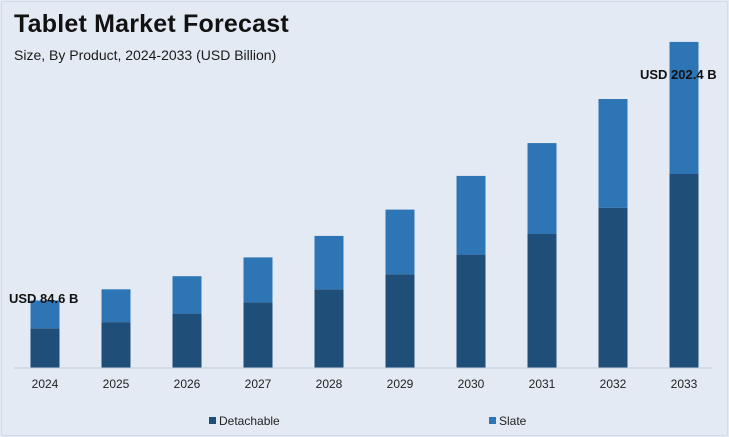 The height and width of the screenshot is (437, 729). Describe the element at coordinates (258, 335) in the screenshot. I see `bar-detachable-2027` at that location.